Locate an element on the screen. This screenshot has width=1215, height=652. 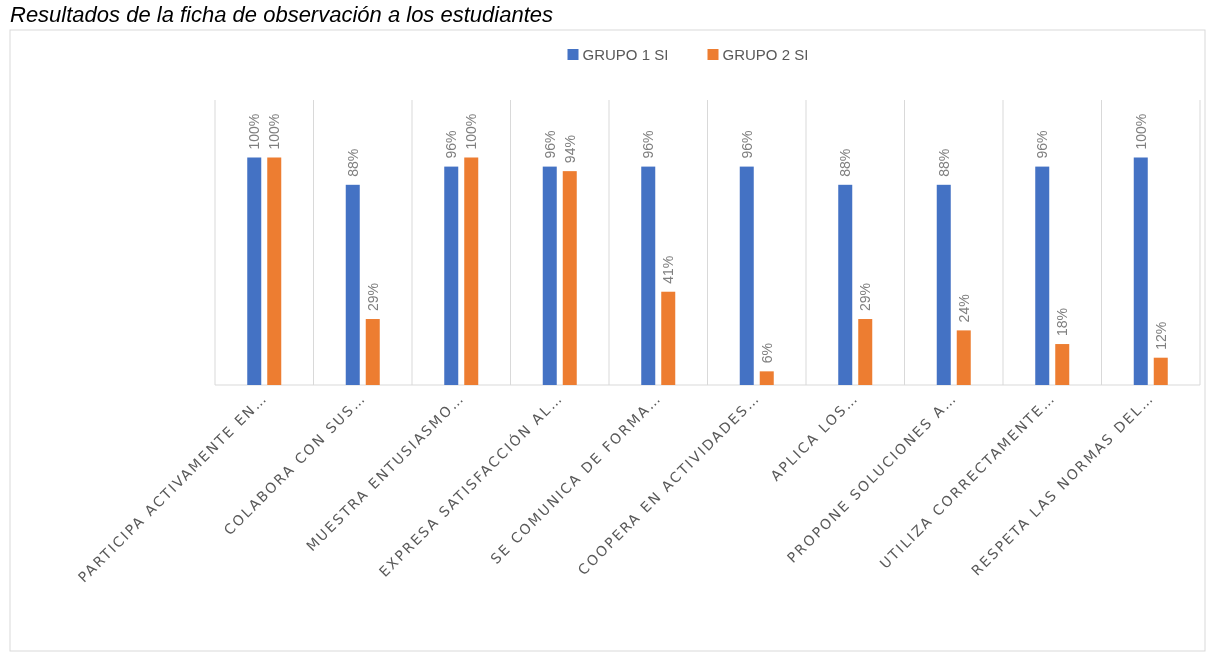
chart-title: Resultados de la ficha de observación a los estudiantes is located at coordinates (282, 14).